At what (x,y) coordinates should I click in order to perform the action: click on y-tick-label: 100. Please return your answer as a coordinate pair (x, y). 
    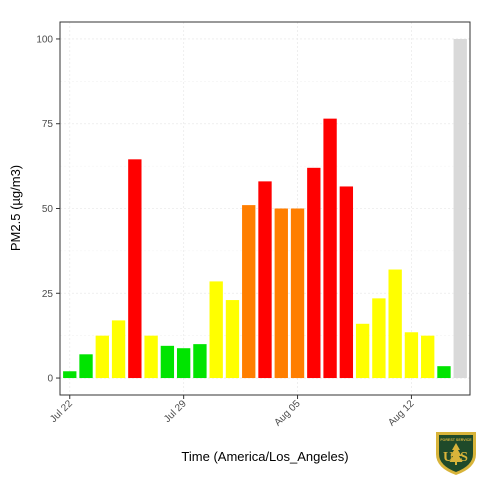
    Looking at the image, I should click on (44, 39).